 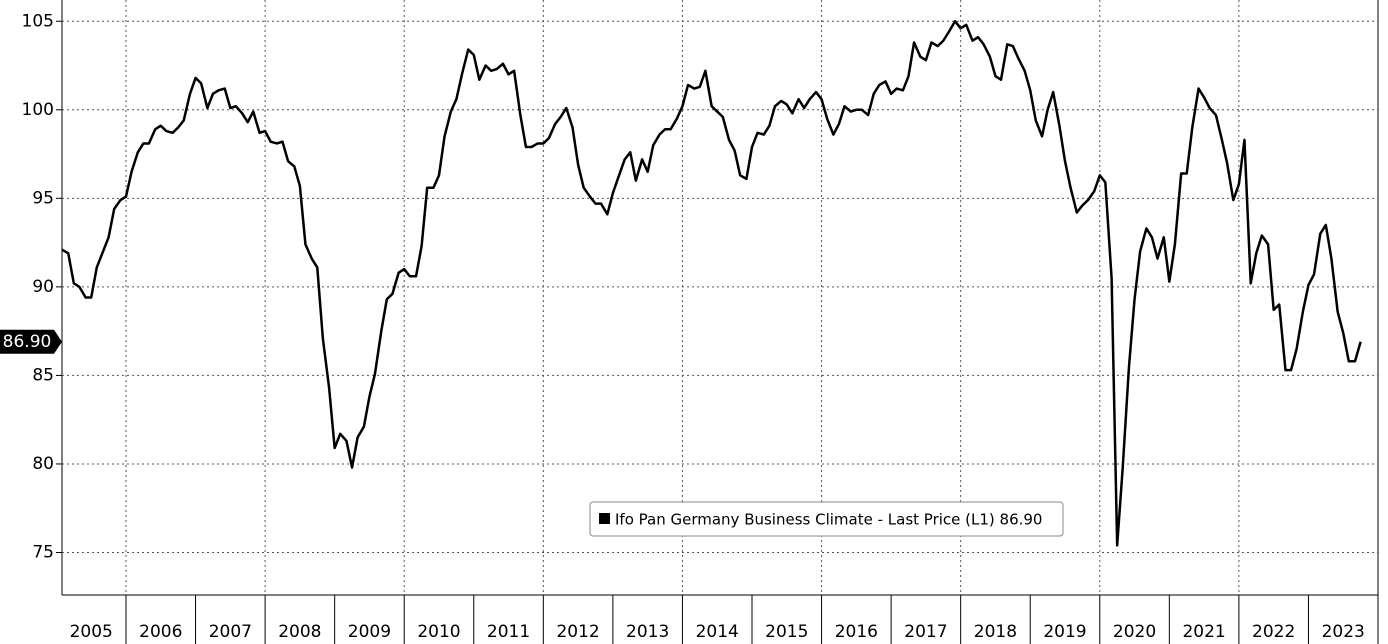 I want to click on y-tick-label: 80, so click(x=43, y=464).